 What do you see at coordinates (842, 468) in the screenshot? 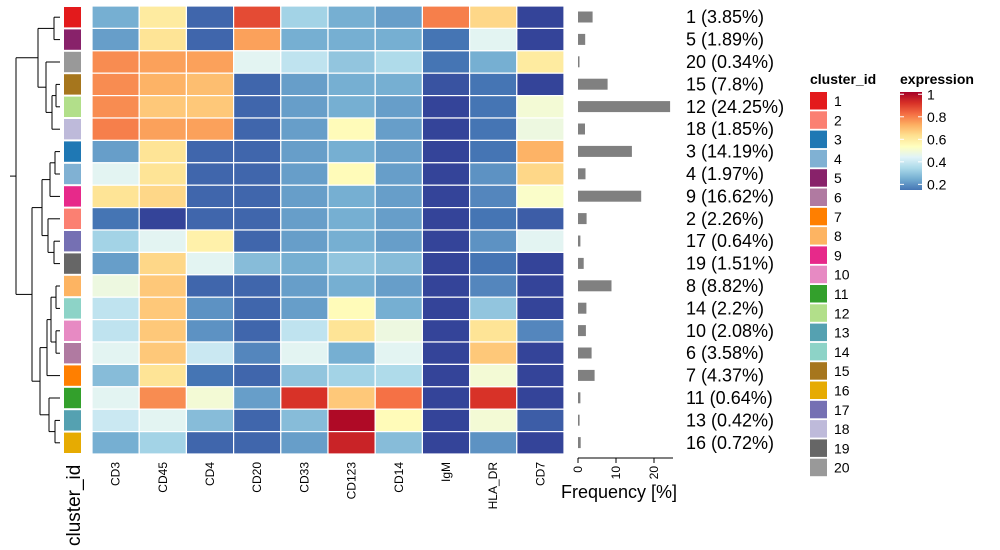
I see `cluster-legend-label: 20` at bounding box center [842, 468].